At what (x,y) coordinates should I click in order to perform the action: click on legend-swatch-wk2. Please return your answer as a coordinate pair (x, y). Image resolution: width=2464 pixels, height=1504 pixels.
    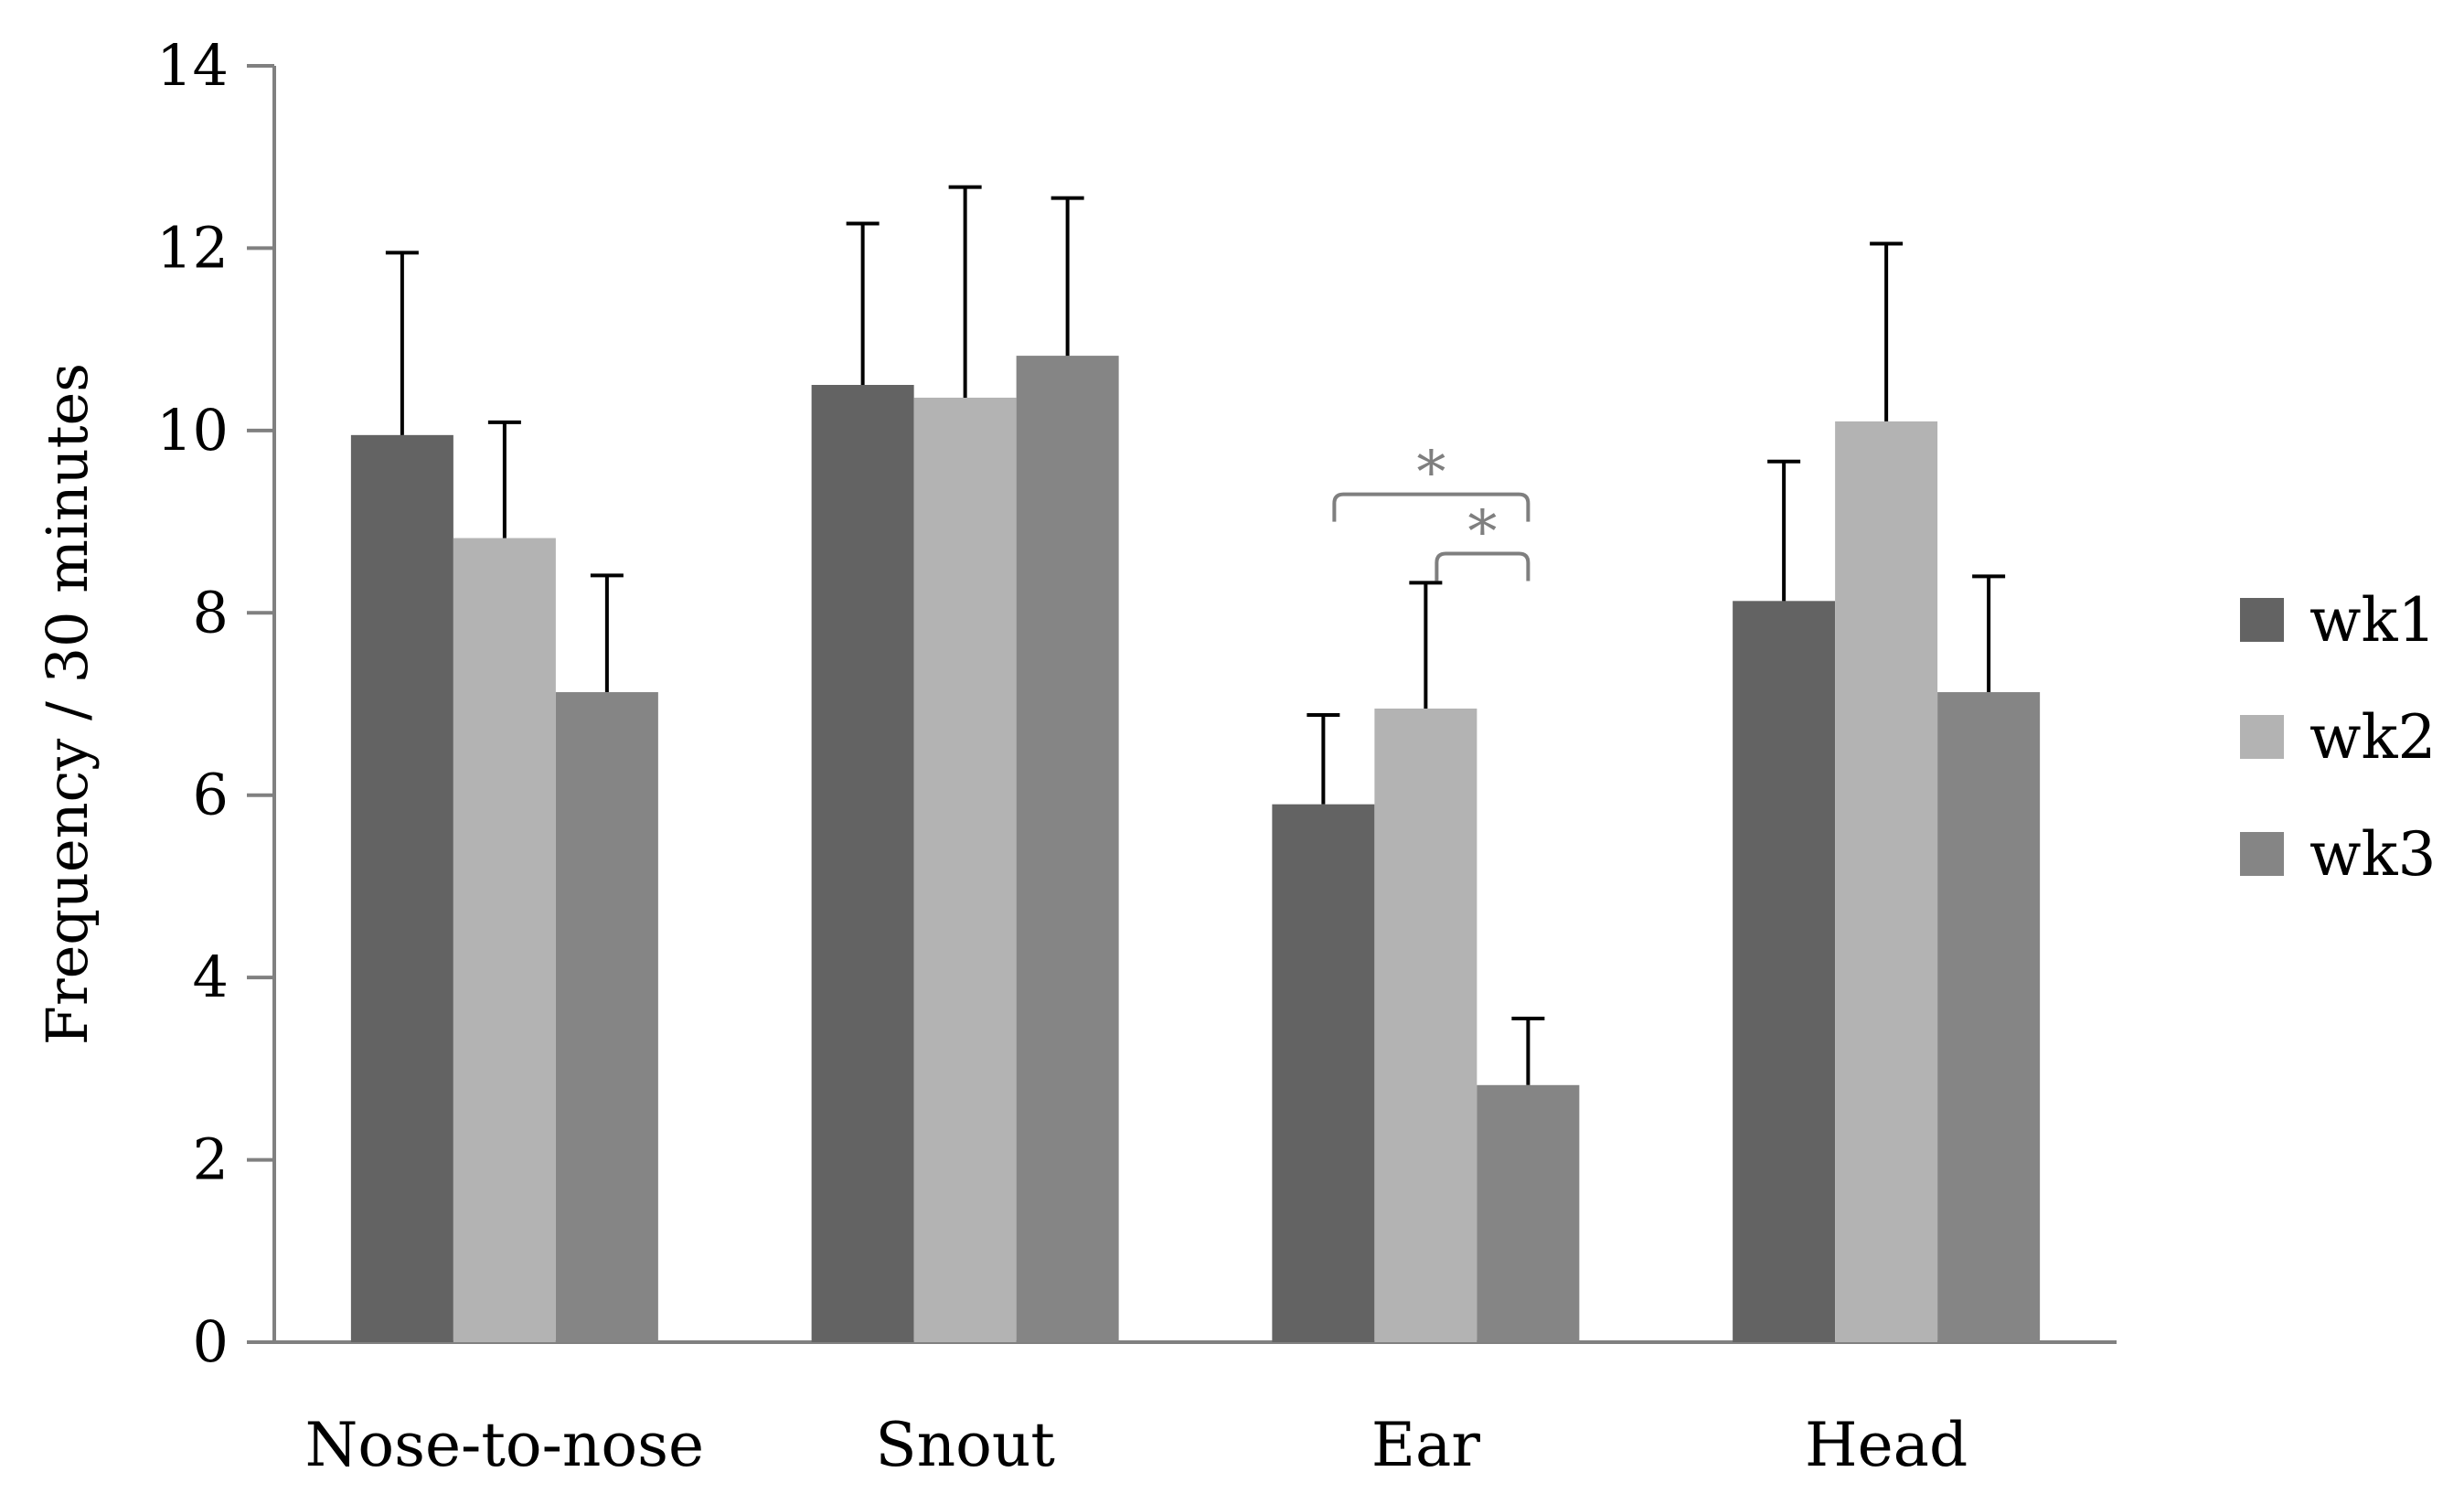
    Looking at the image, I should click on (2262, 737).